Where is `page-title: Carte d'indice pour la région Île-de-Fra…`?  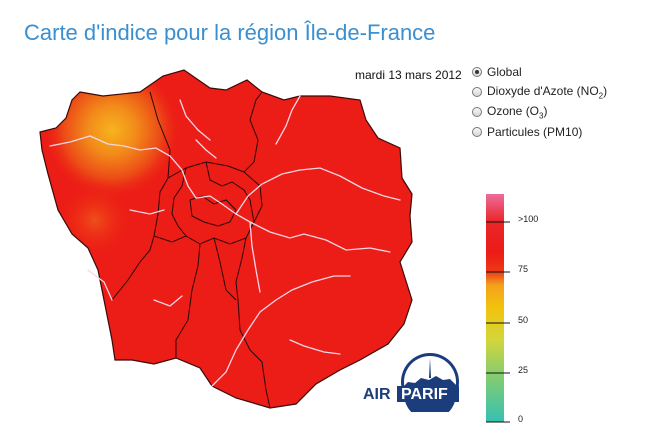 page-title: Carte d'indice pour la région Île-de-Fra… is located at coordinates (230, 32).